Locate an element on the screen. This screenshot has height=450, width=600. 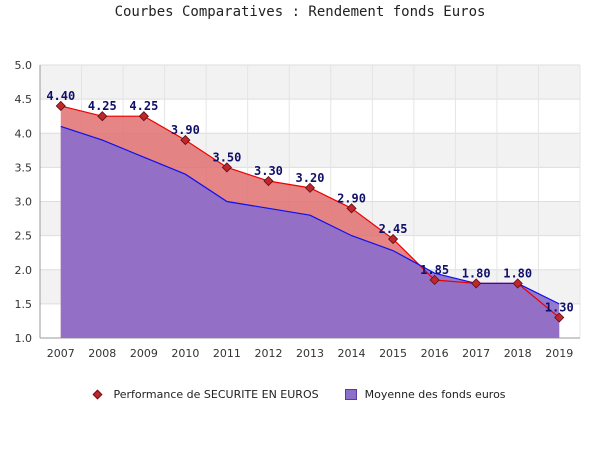
diamond-marker-icon is located at coordinates (98, 394).